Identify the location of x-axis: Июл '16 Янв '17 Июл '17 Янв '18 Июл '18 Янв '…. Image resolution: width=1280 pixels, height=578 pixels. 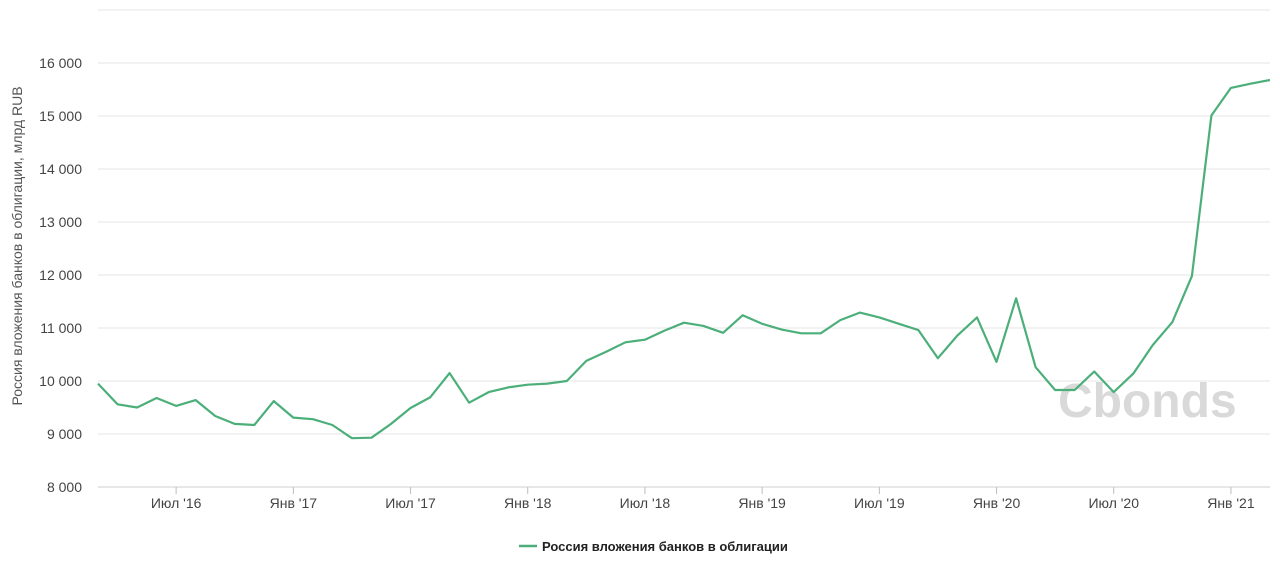
(703, 499).